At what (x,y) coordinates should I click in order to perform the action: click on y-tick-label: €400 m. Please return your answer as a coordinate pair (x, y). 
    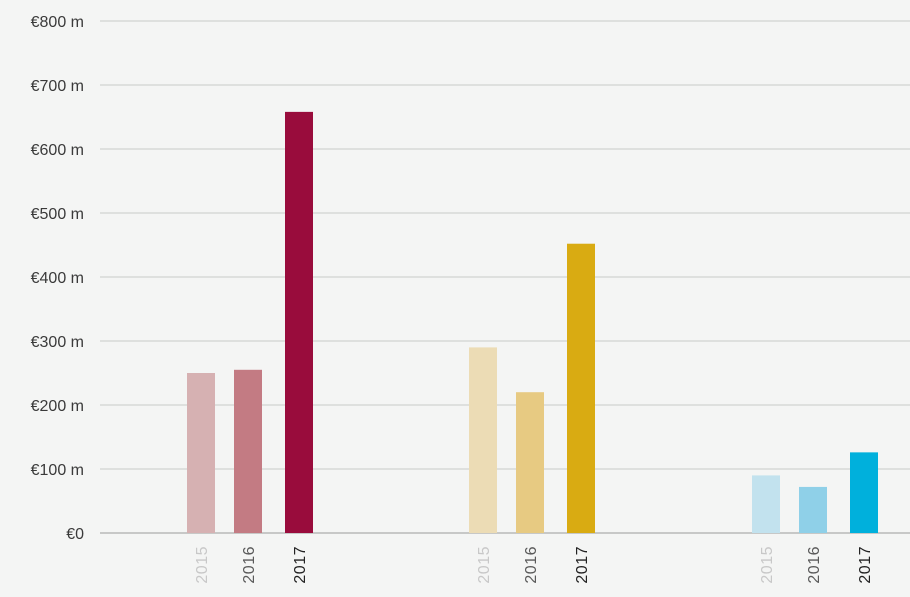
    Looking at the image, I should click on (57, 278).